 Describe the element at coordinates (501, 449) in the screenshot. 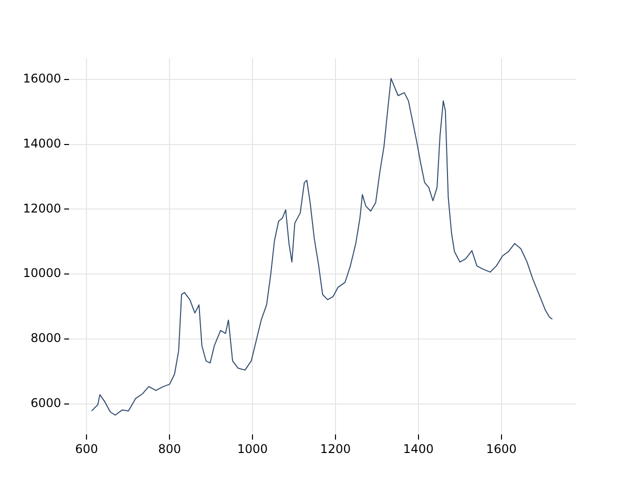

I see `x-tick-label: 1600` at that location.